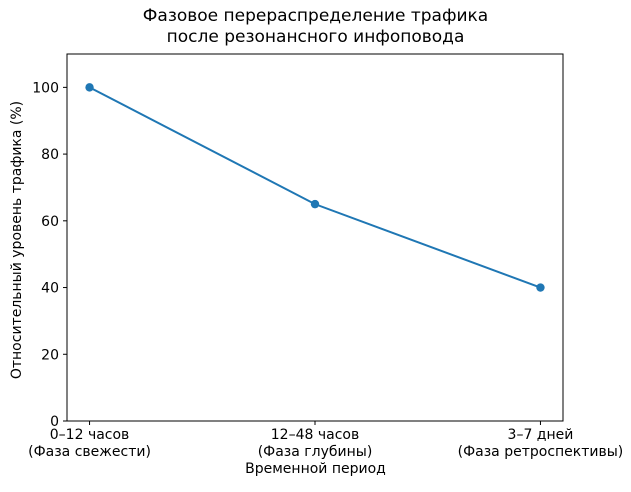 Image resolution: width=631 pixels, height=492 pixels. I want to click on x-axis-label: Временной период, so click(315, 469).